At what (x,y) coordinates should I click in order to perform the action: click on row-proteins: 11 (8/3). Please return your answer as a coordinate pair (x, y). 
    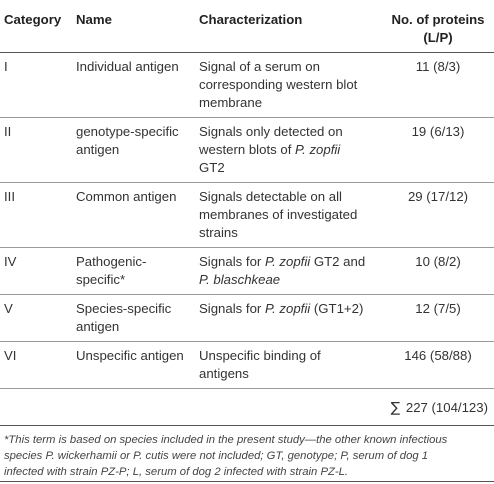
    Looking at the image, I should click on (438, 66).